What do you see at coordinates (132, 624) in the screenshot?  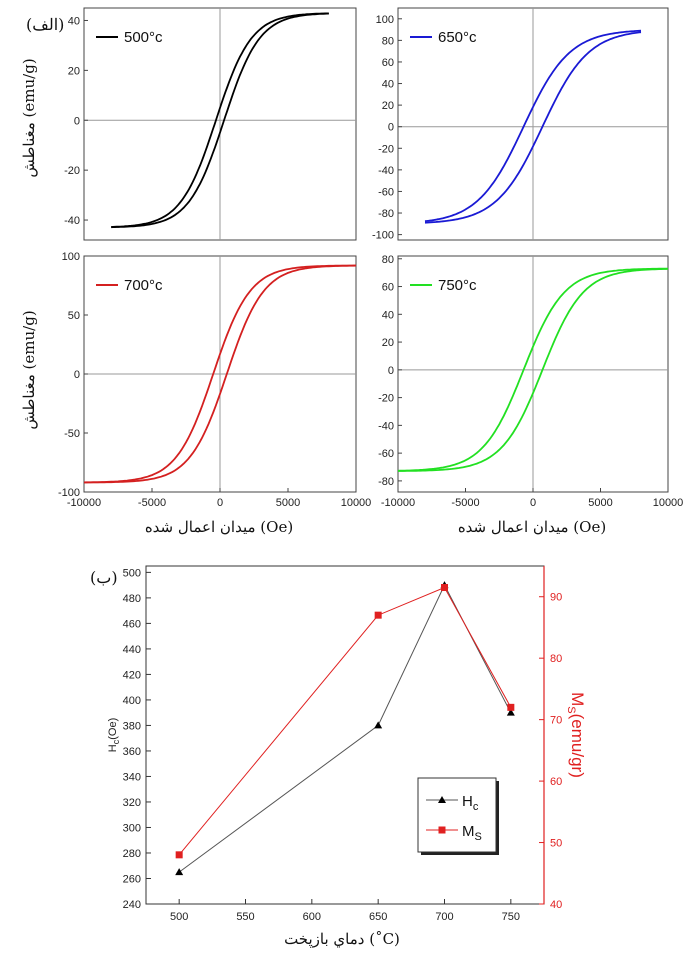 I see `y-left-tick-label: 460` at bounding box center [132, 624].